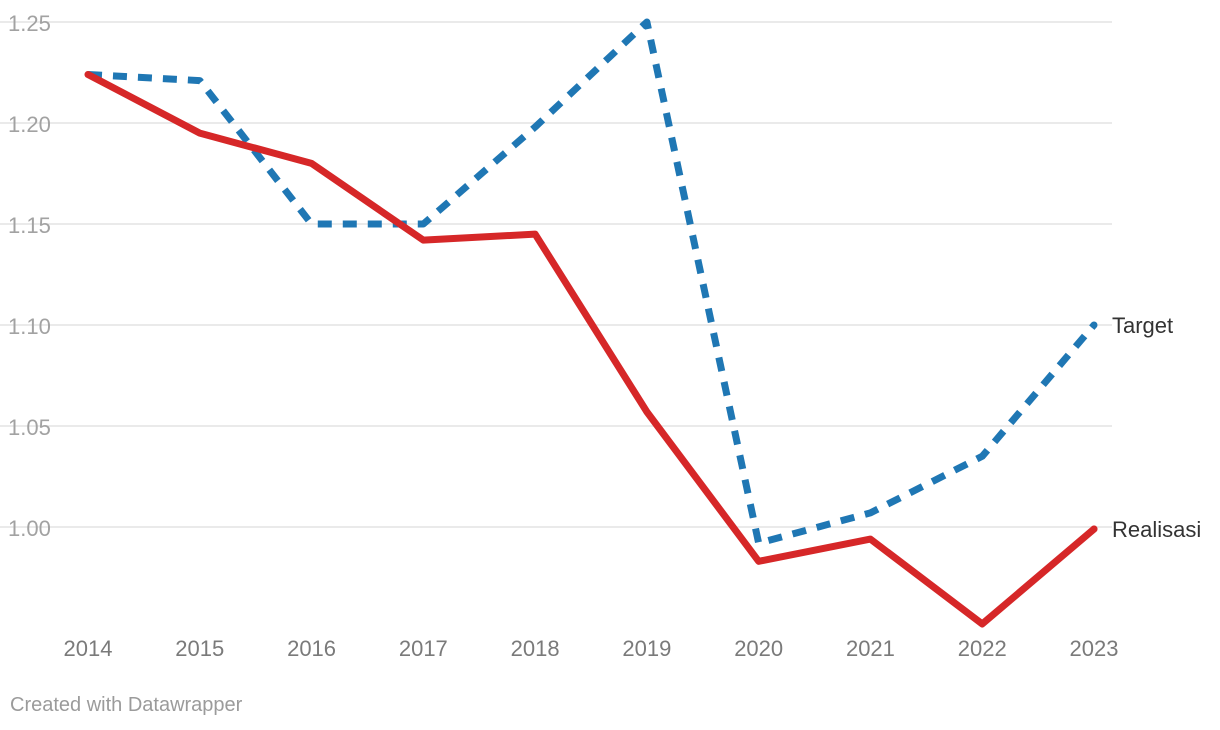 Image resolution: width=1220 pixels, height=730 pixels. Describe the element at coordinates (870, 648) in the screenshot. I see `x-tick-label: 2021` at that location.